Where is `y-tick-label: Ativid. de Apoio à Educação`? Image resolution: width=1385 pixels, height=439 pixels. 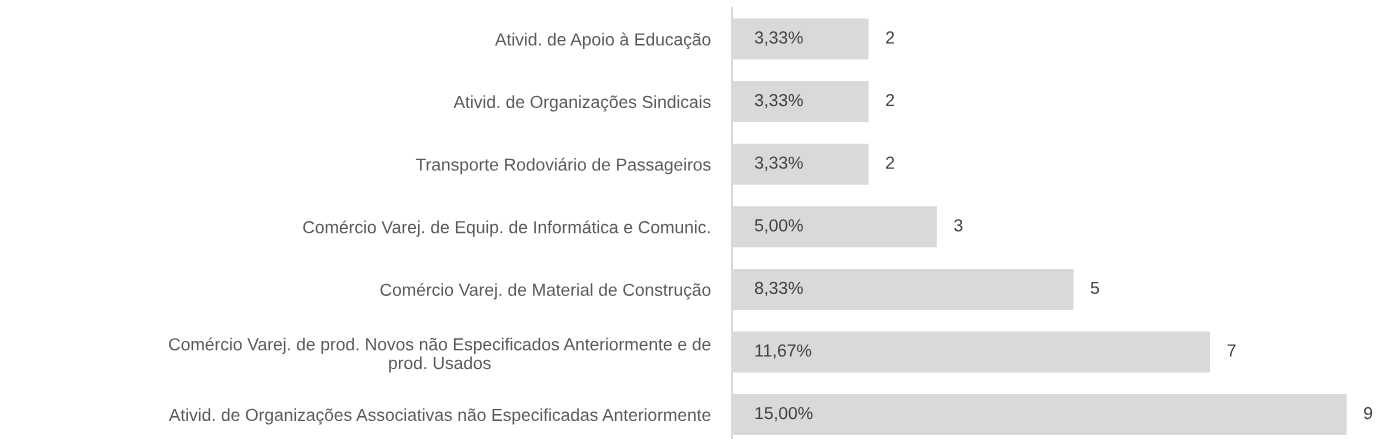
y-tick-label: Ativid. de Apoio à Educação is located at coordinates (603, 41).